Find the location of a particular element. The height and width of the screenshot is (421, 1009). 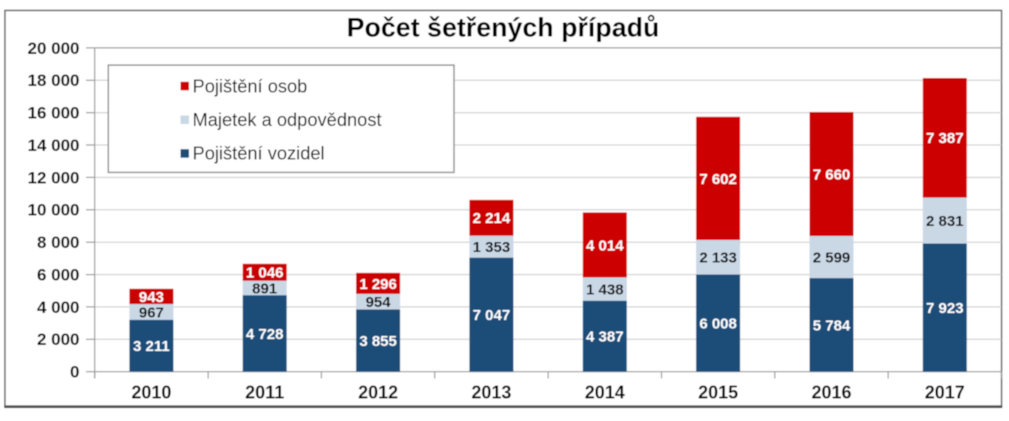

svg-text: 3 855 is located at coordinates (378, 341).